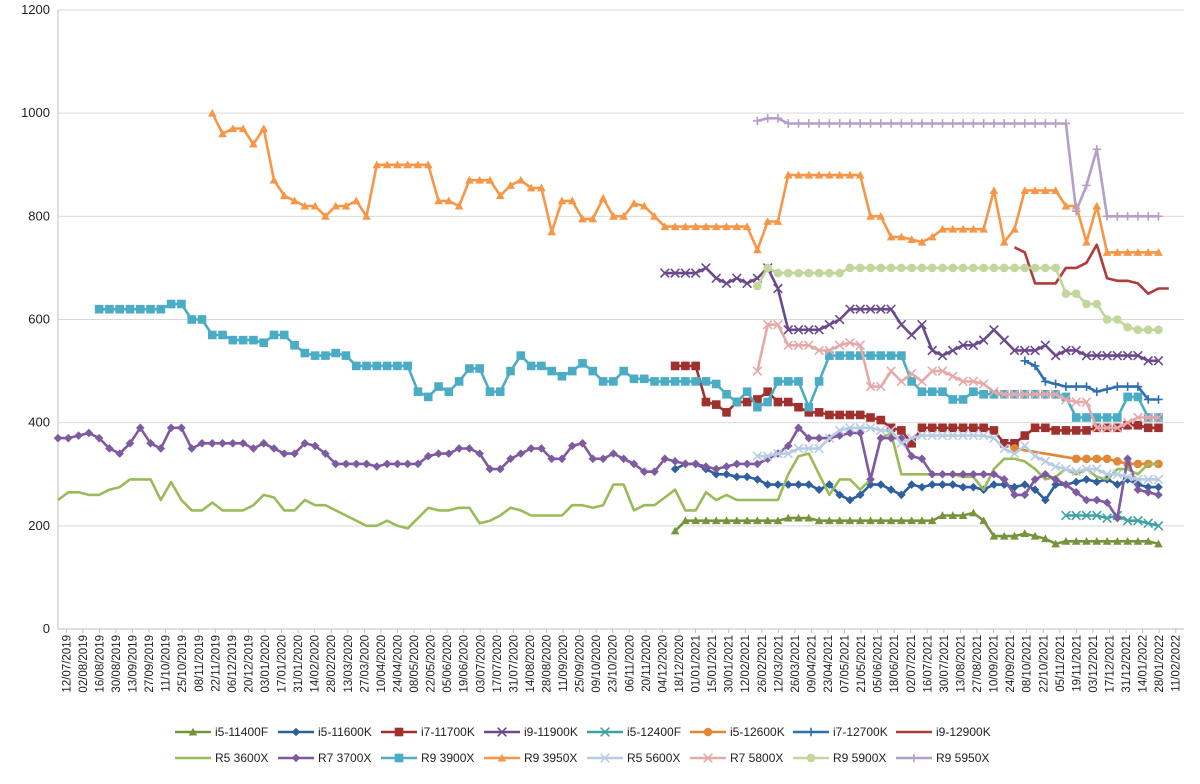 The width and height of the screenshot is (1200, 784). Describe the element at coordinates (415, 664) in the screenshot. I see `x-tick-label: 08/05/2020` at that location.